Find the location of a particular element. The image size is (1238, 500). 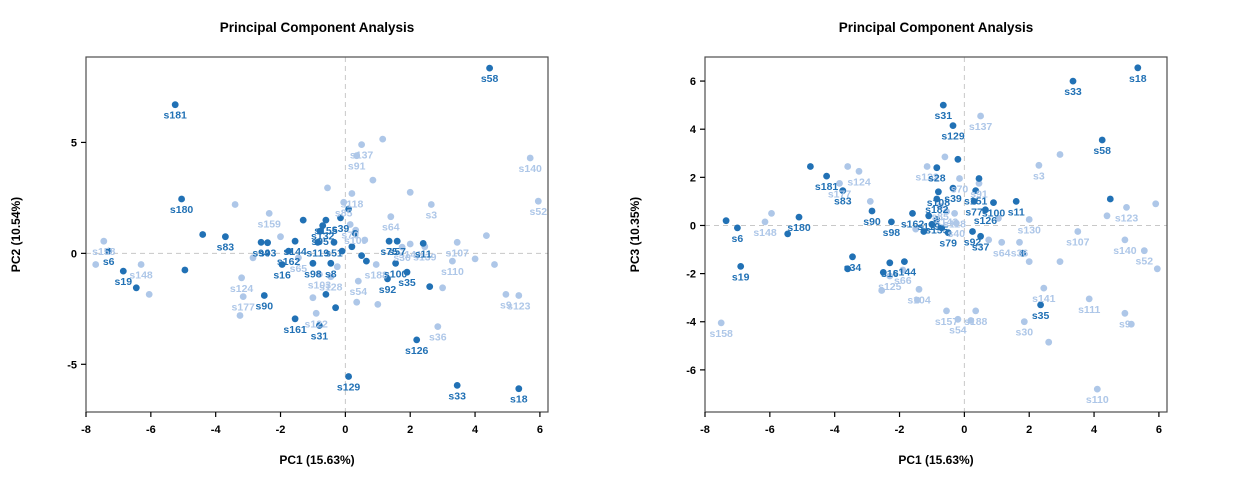

point-label: s157 is located at coordinates (947, 322).